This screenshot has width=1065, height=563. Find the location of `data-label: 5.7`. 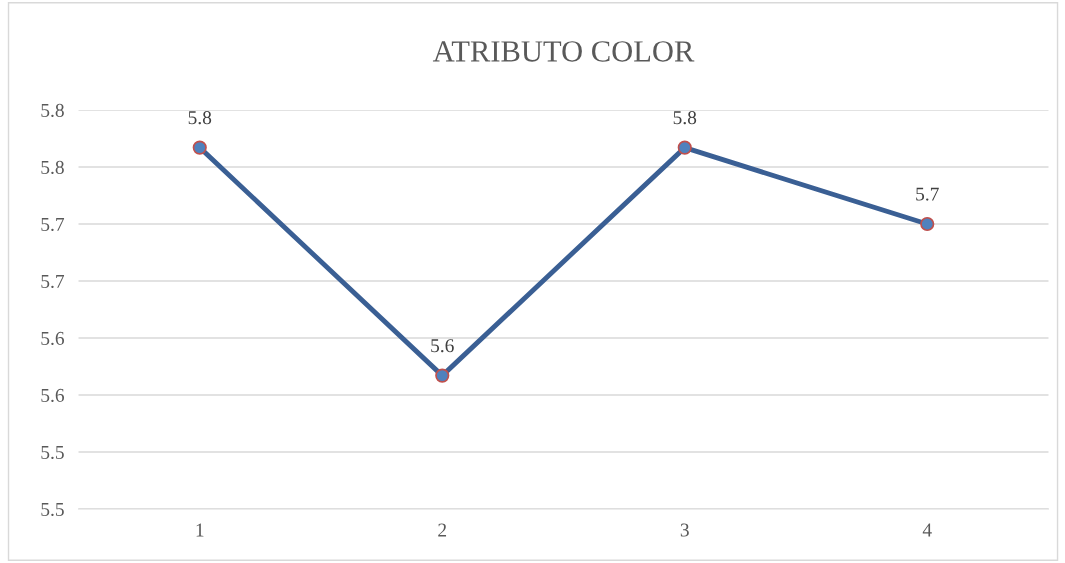

data-label: 5.7 is located at coordinates (927, 194).